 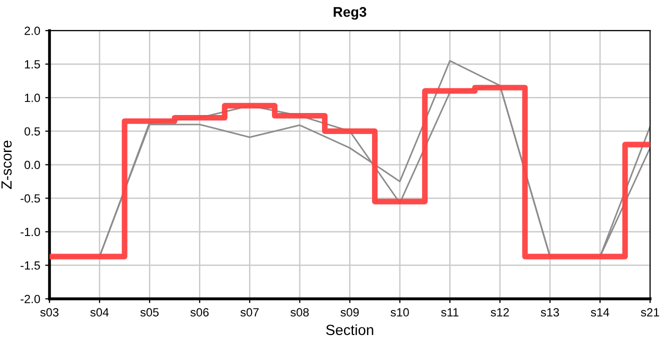 What do you see at coordinates (7, 164) in the screenshot?
I see `y-axis-title: Z-score` at bounding box center [7, 164].